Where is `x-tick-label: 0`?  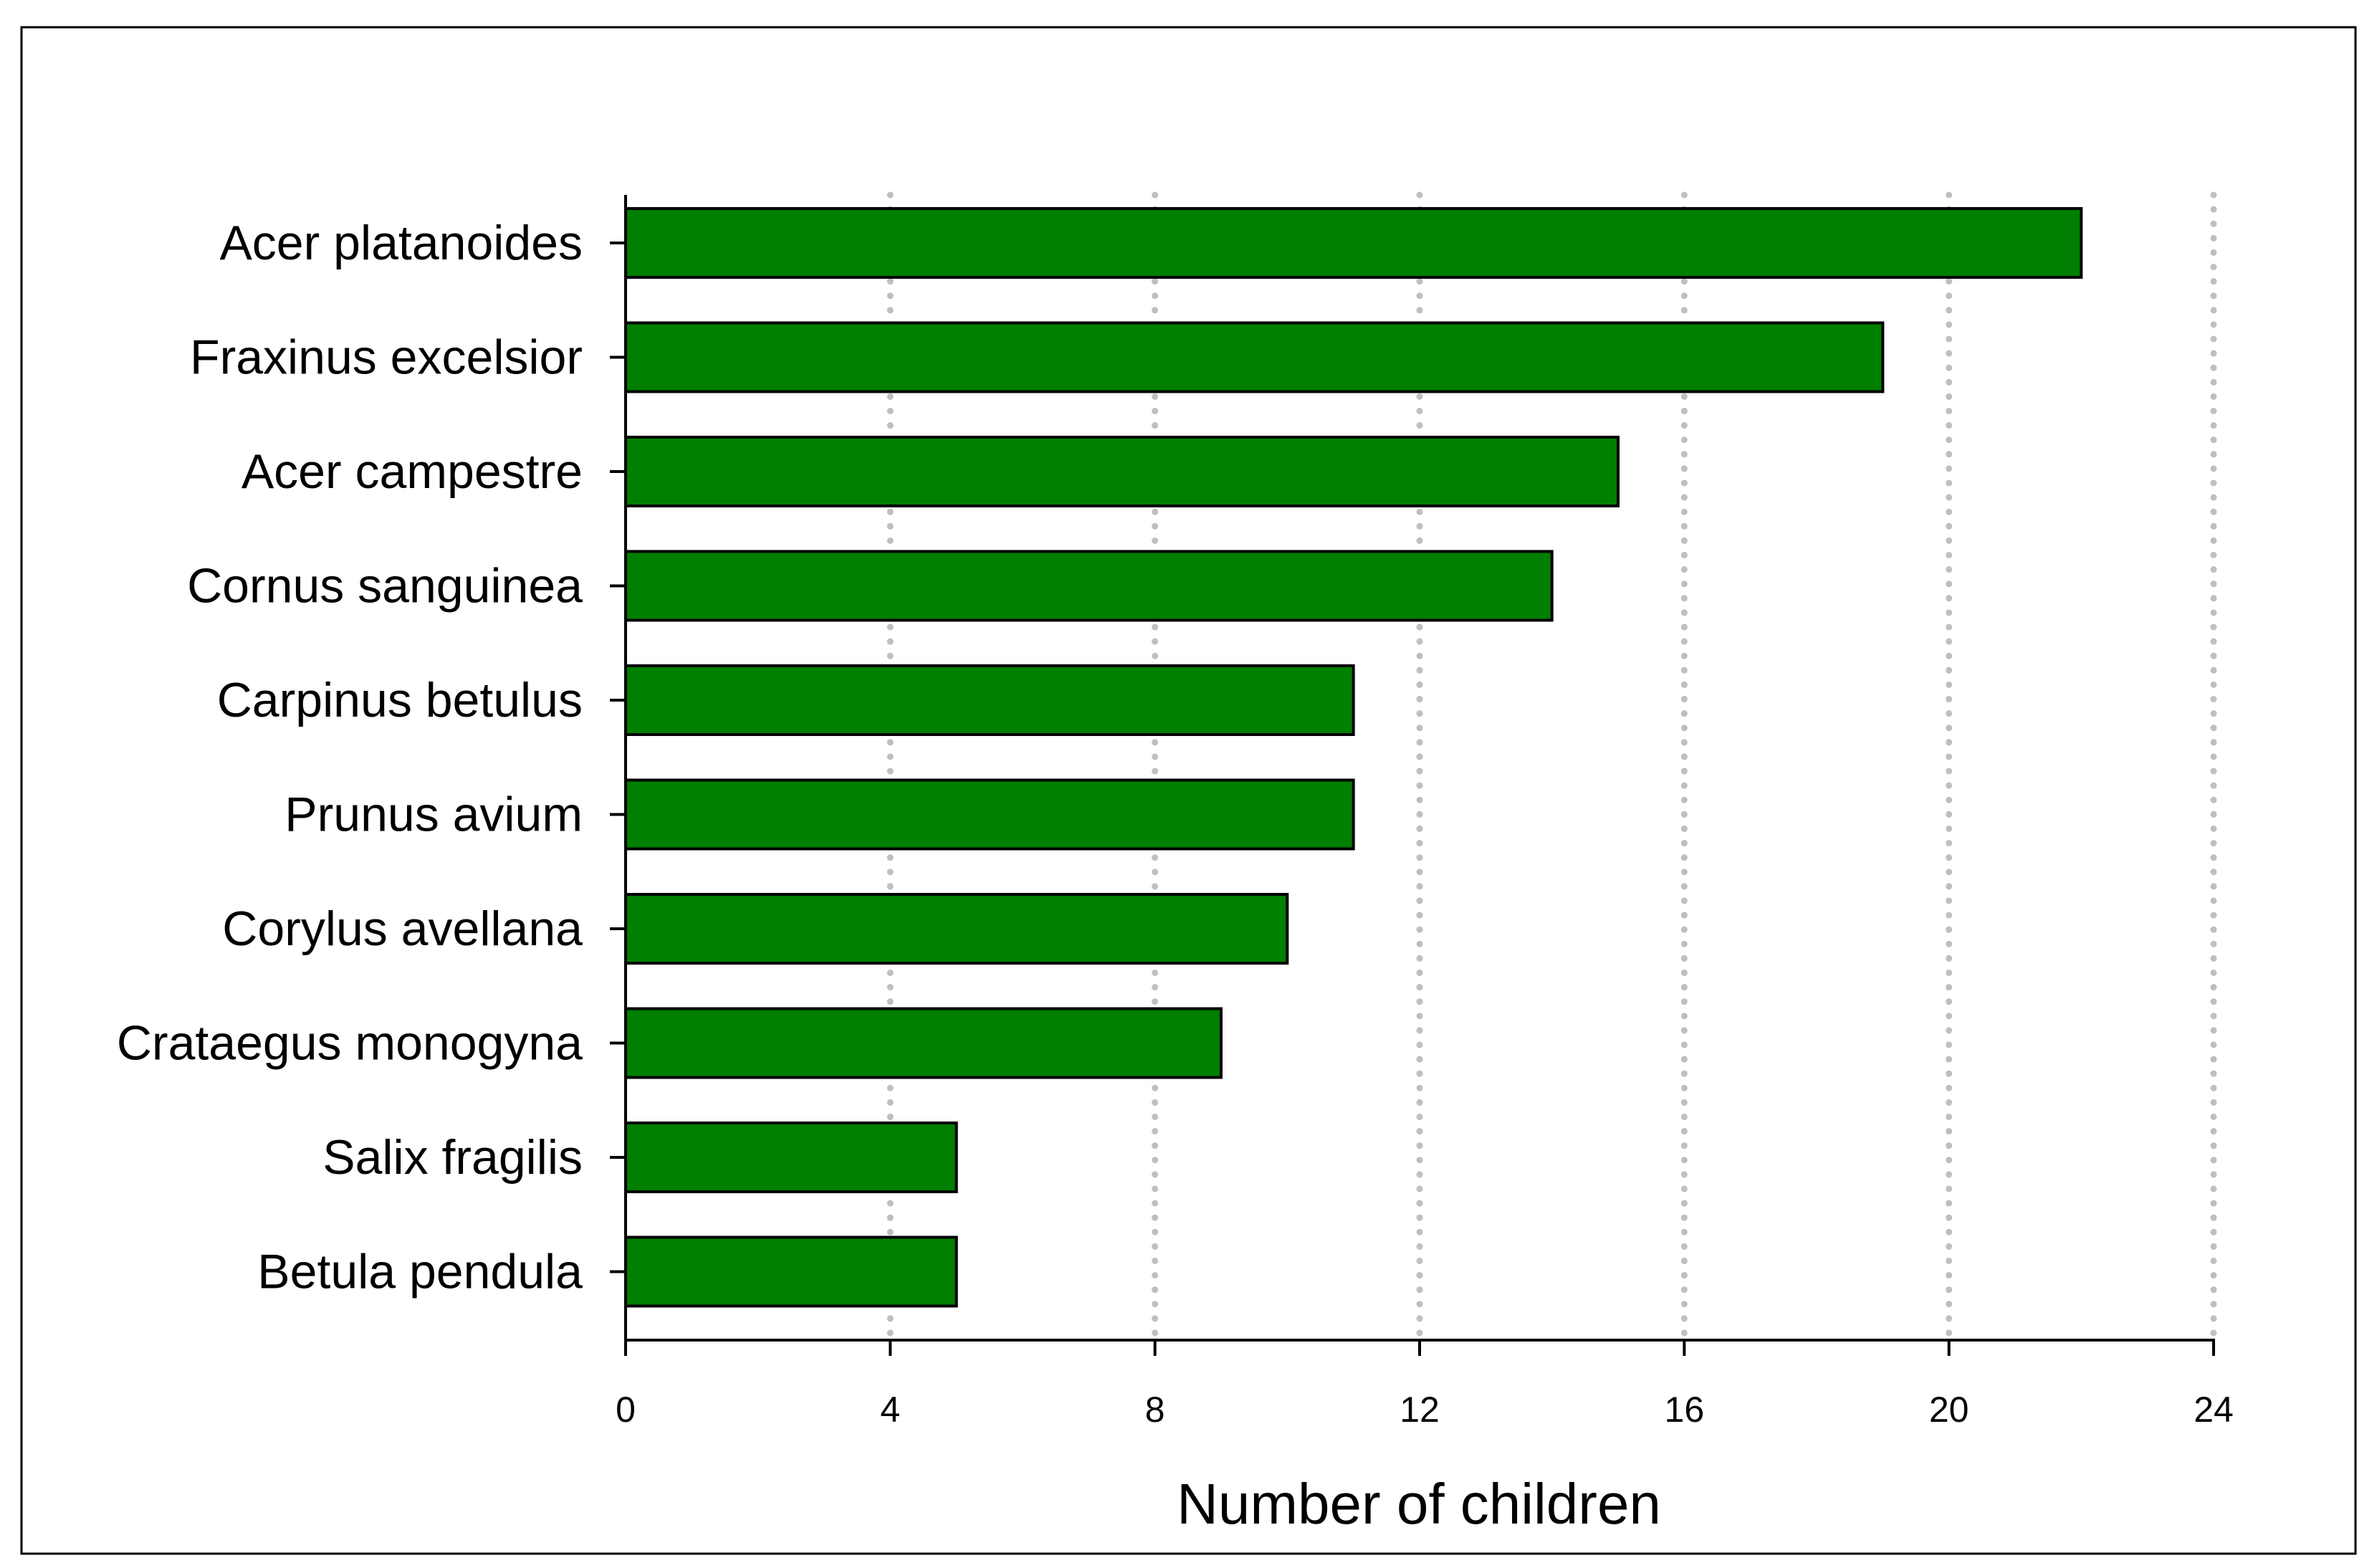
x-tick-label: 0 is located at coordinates (626, 1410).